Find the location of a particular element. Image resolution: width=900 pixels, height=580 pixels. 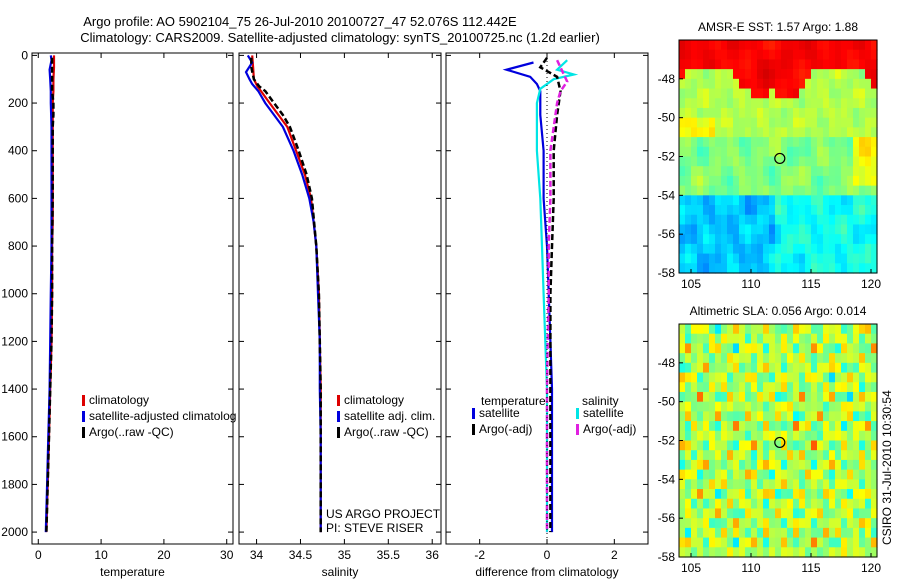

sal-xtick-label: 34 is located at coordinates (257, 555).